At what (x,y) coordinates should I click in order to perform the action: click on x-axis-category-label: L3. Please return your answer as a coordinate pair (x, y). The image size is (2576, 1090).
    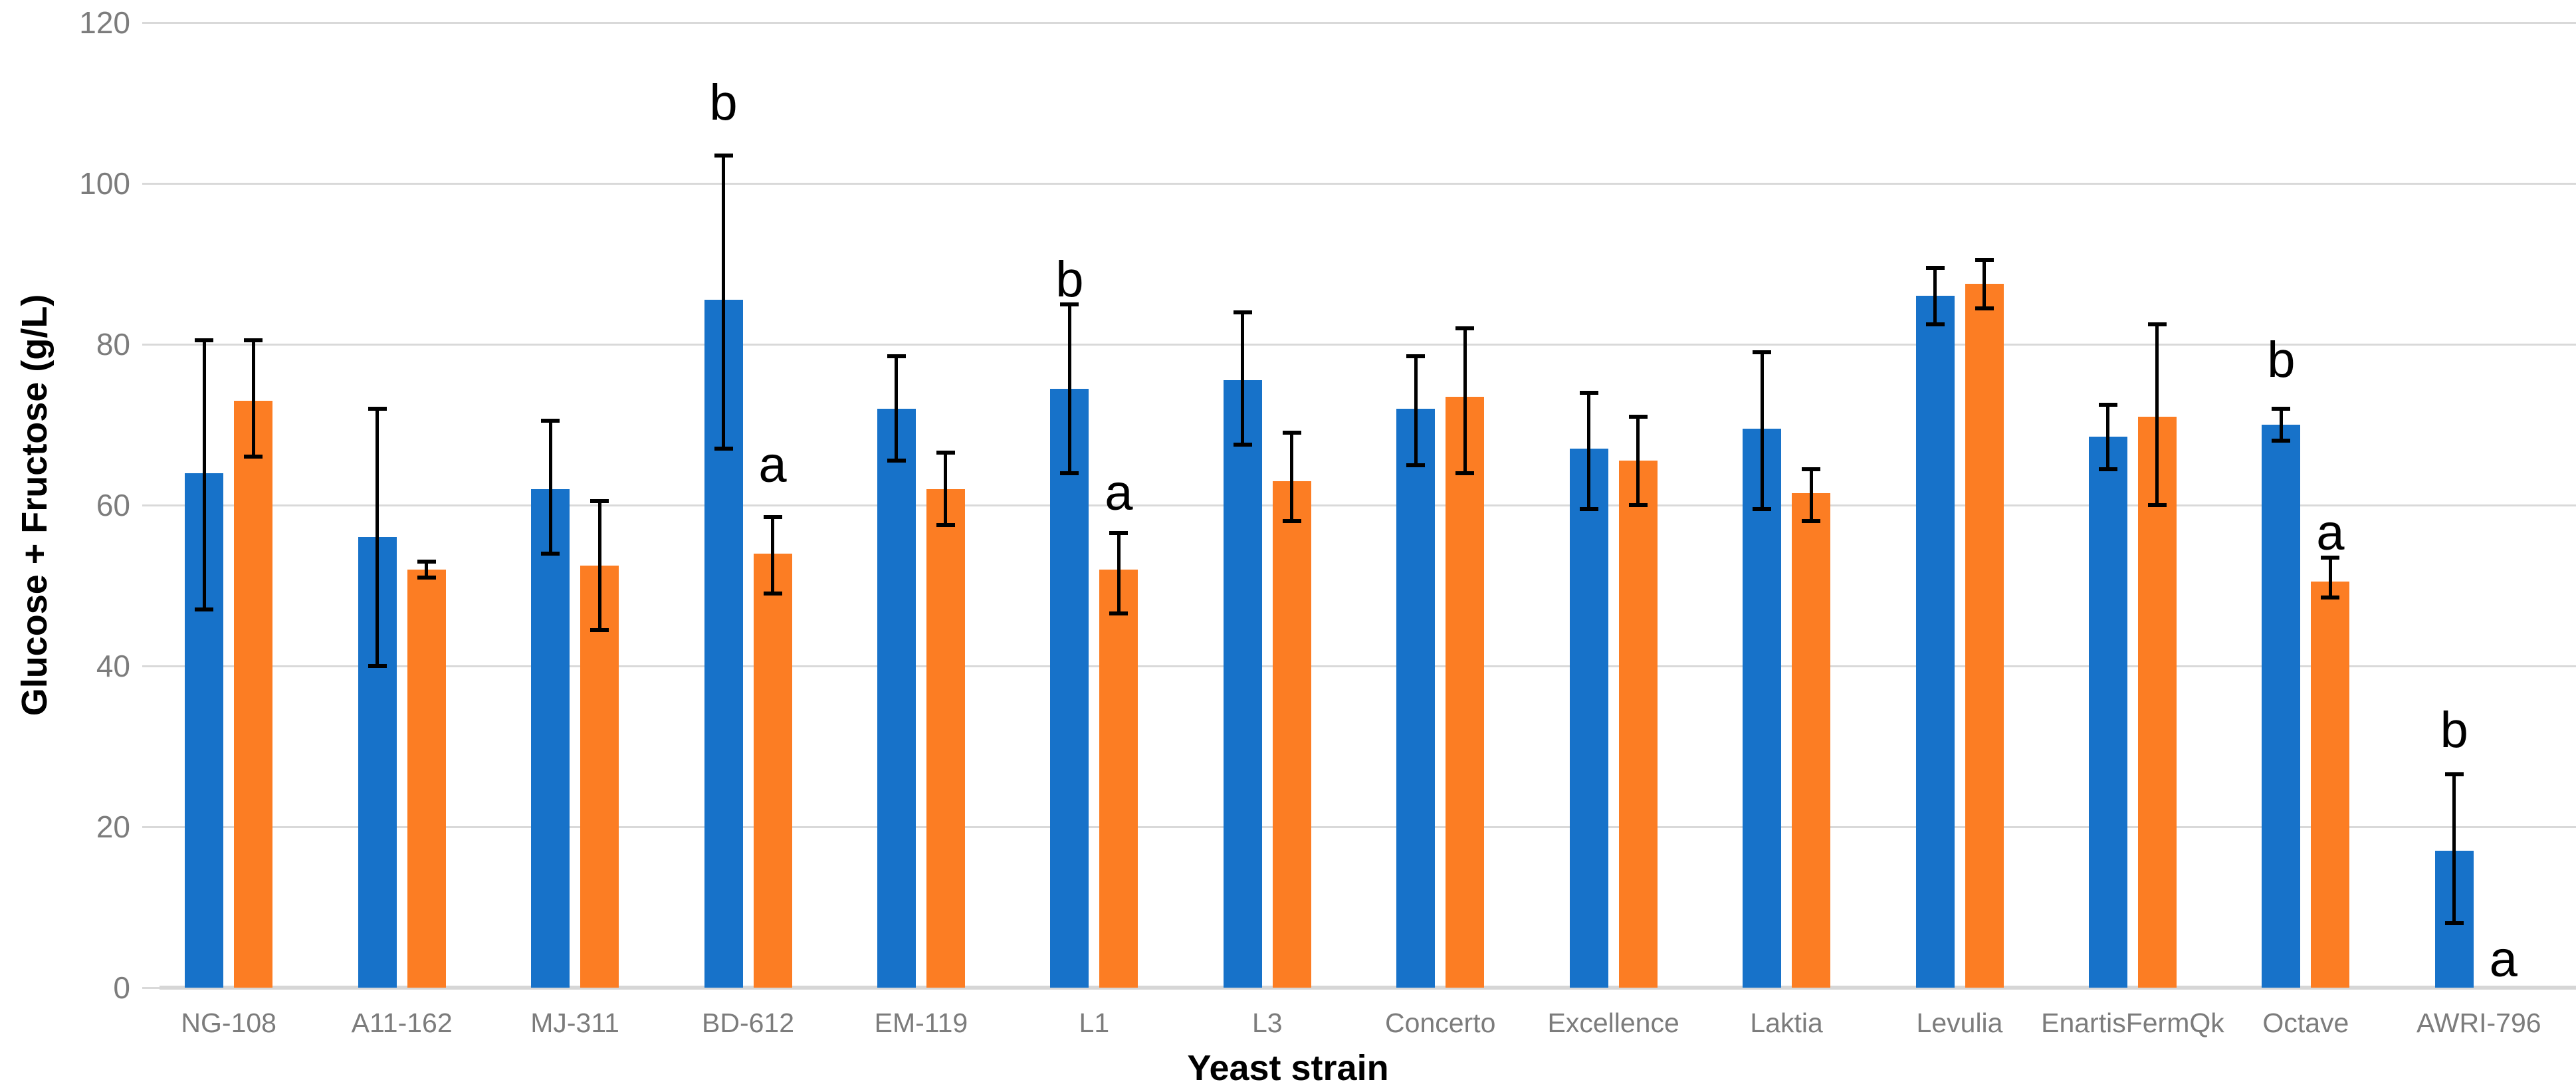
    Looking at the image, I should click on (1267, 1023).